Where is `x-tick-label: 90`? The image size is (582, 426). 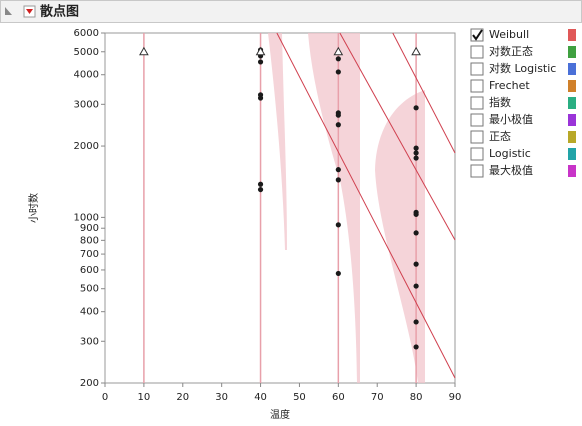
x-tick-label: 90 is located at coordinates (455, 397).